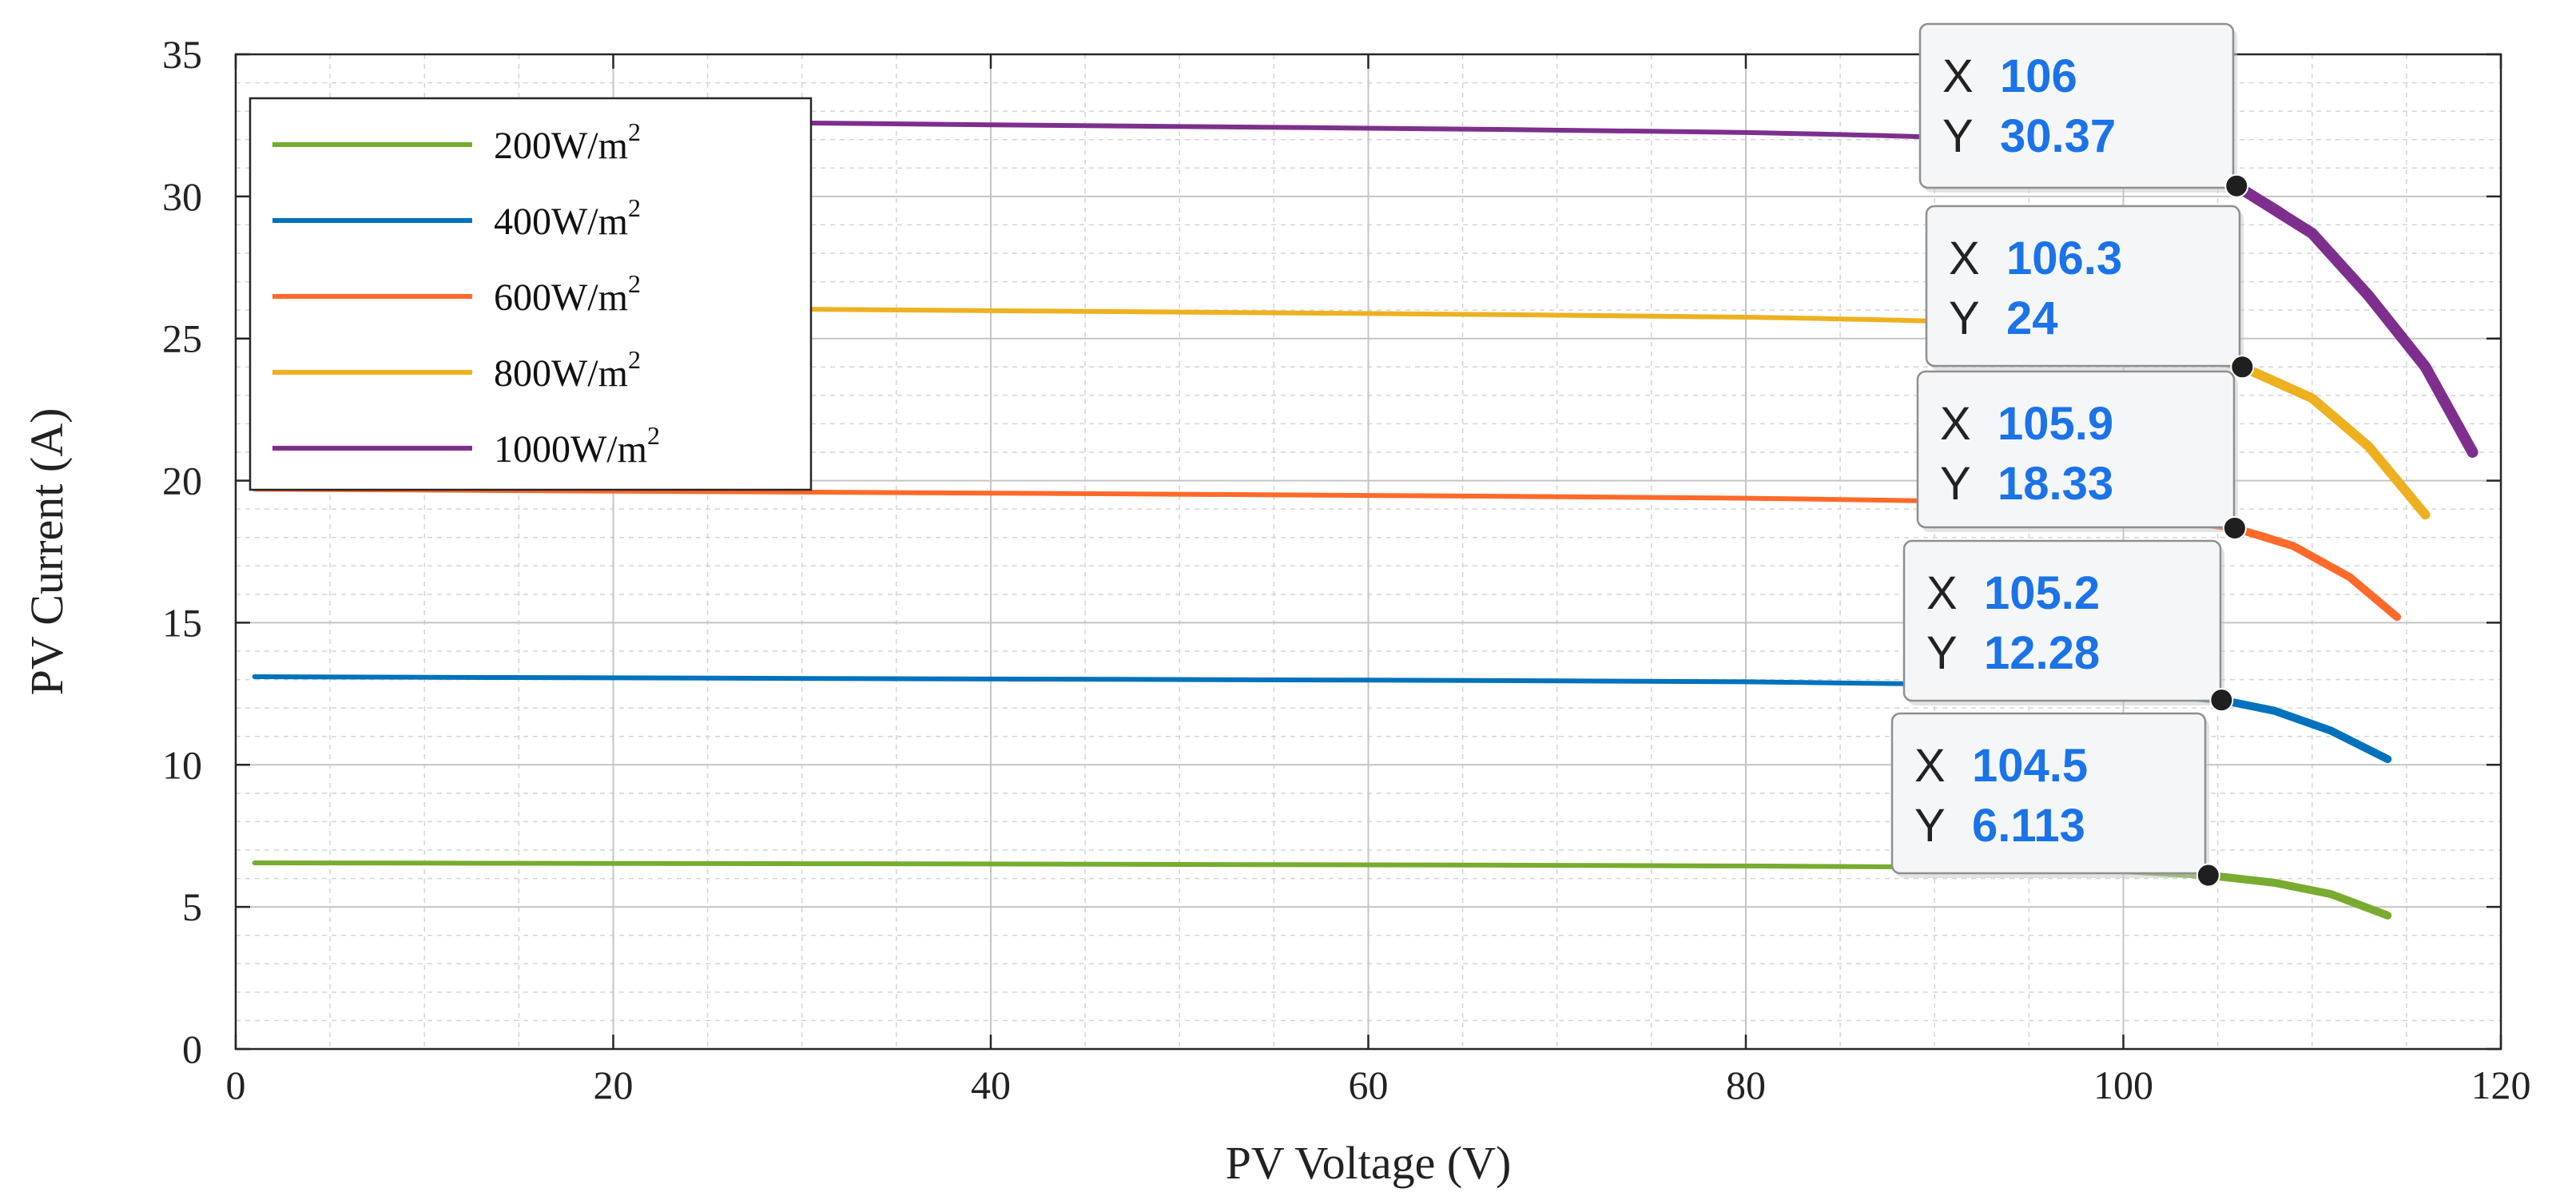 Image resolution: width=2576 pixels, height=1204 pixels. I want to click on datatip-x-value: 106.3, so click(2064, 258).